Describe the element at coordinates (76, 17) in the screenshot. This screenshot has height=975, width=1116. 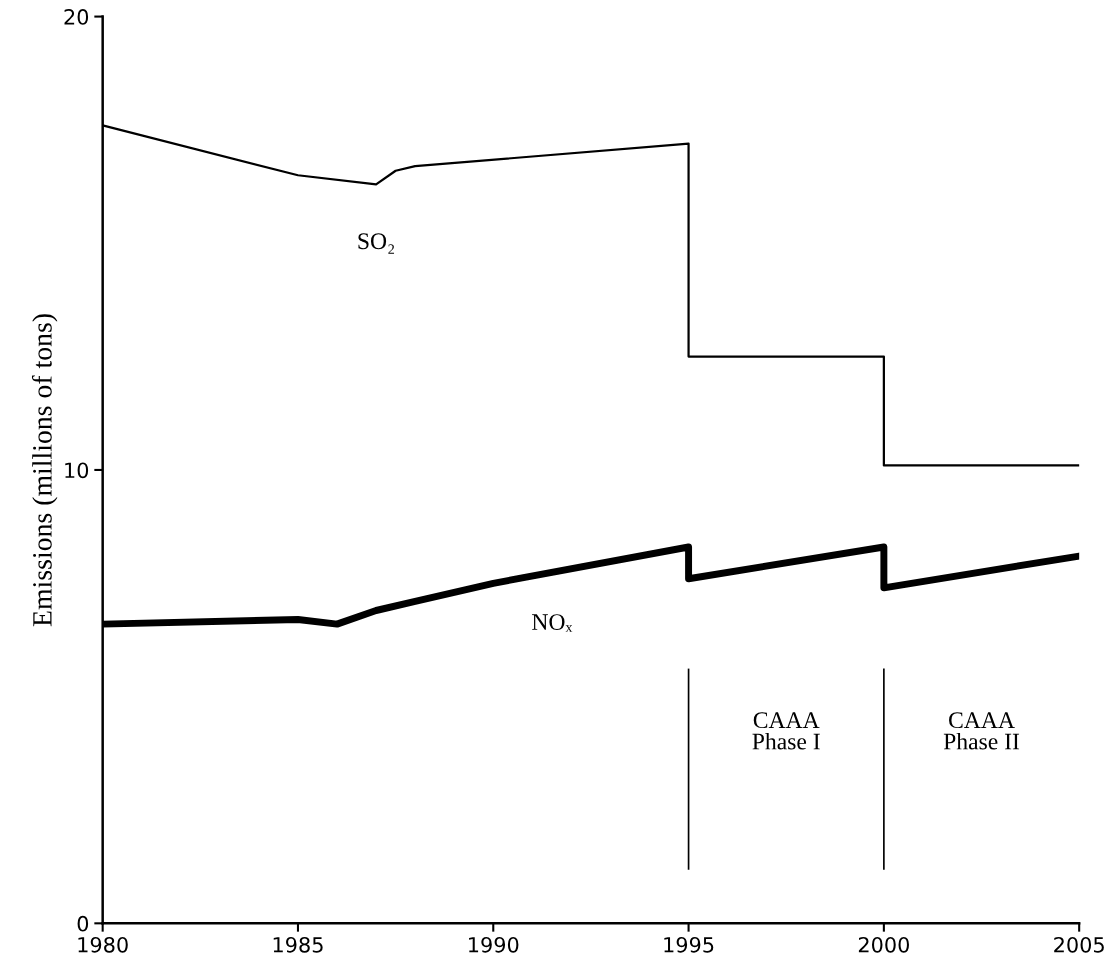
I see `y-tick-label: 20` at that location.